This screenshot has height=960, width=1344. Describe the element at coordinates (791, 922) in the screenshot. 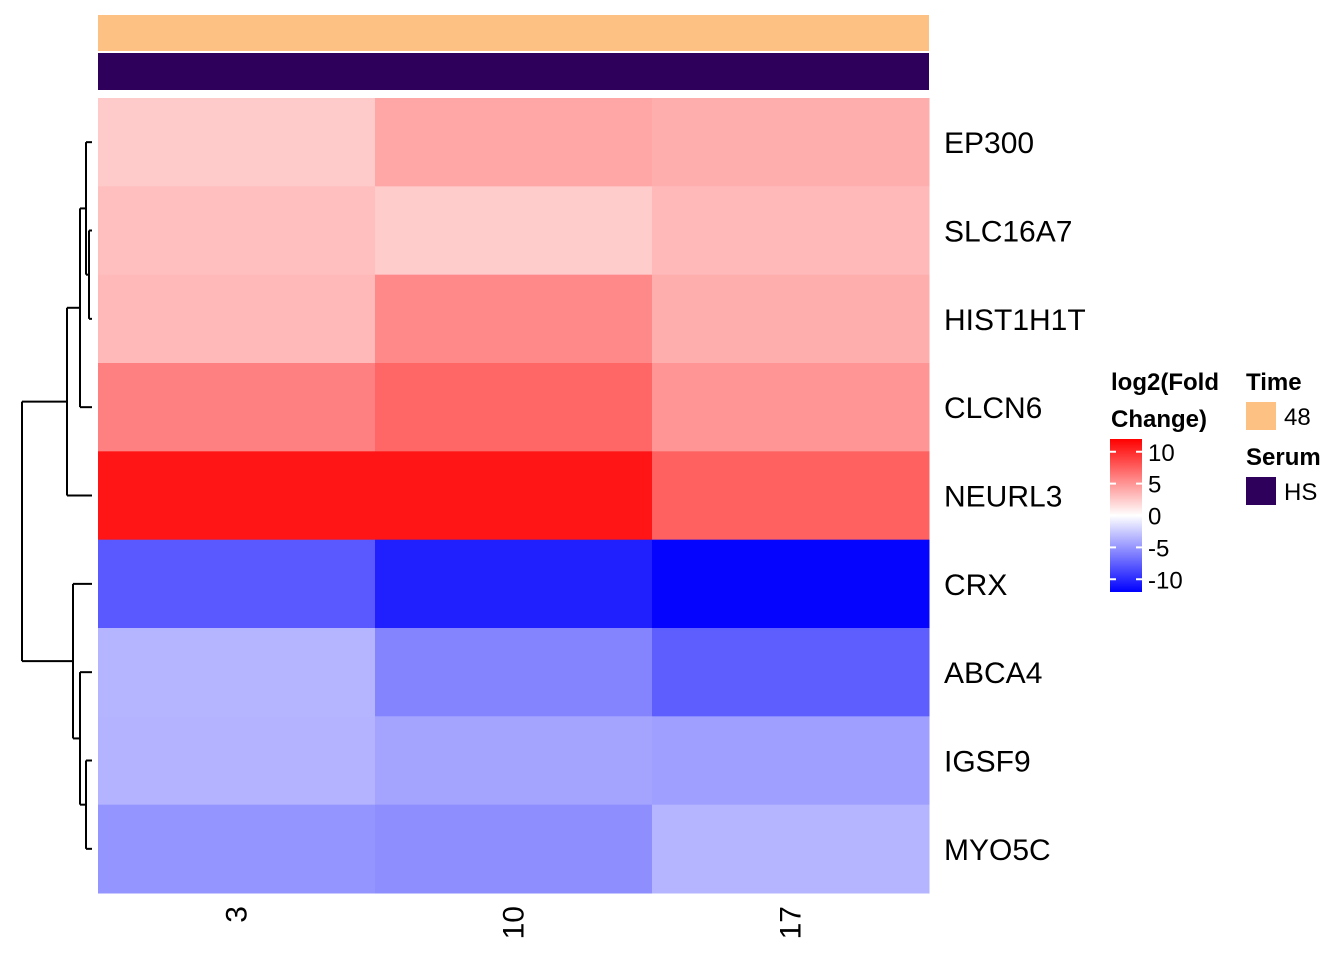

I see `column-label: 17` at that location.